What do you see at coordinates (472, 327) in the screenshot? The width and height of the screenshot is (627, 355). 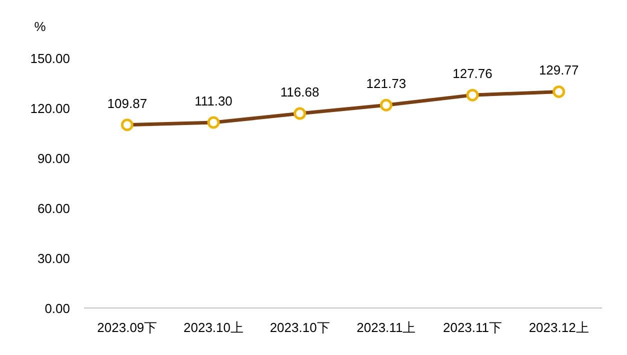 I see `x-tick-label: 2023.11下` at bounding box center [472, 327].